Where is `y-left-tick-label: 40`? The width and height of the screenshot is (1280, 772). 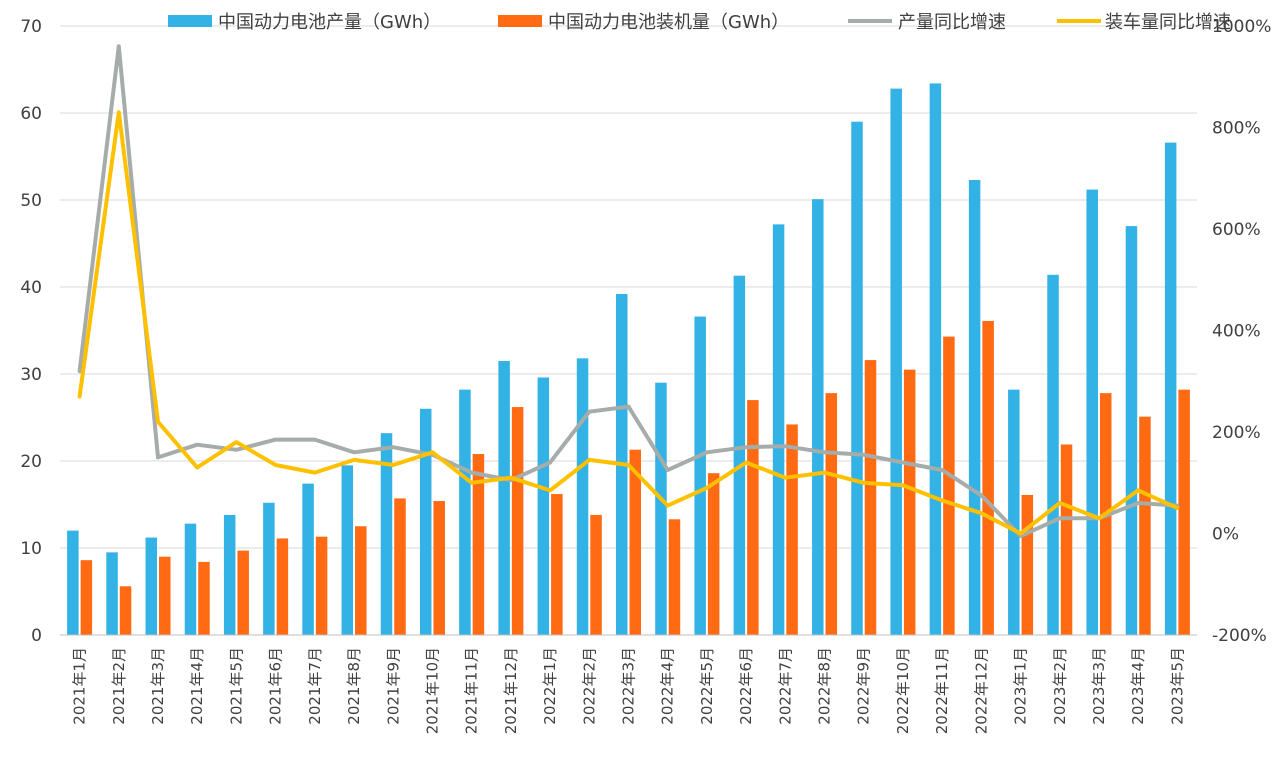
y-left-tick-label: 40 is located at coordinates (31, 288).